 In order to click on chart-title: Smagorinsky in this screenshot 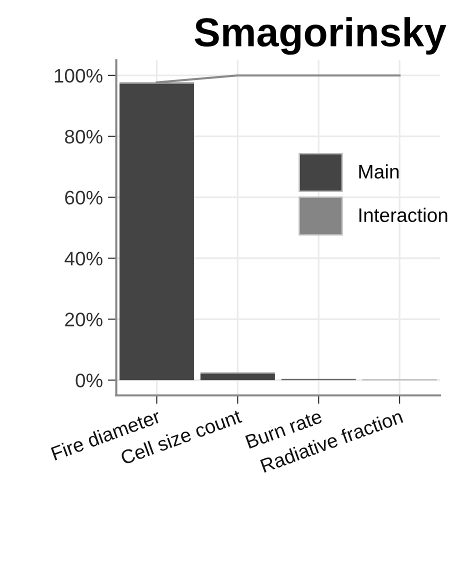, I will do `click(320, 36)`.